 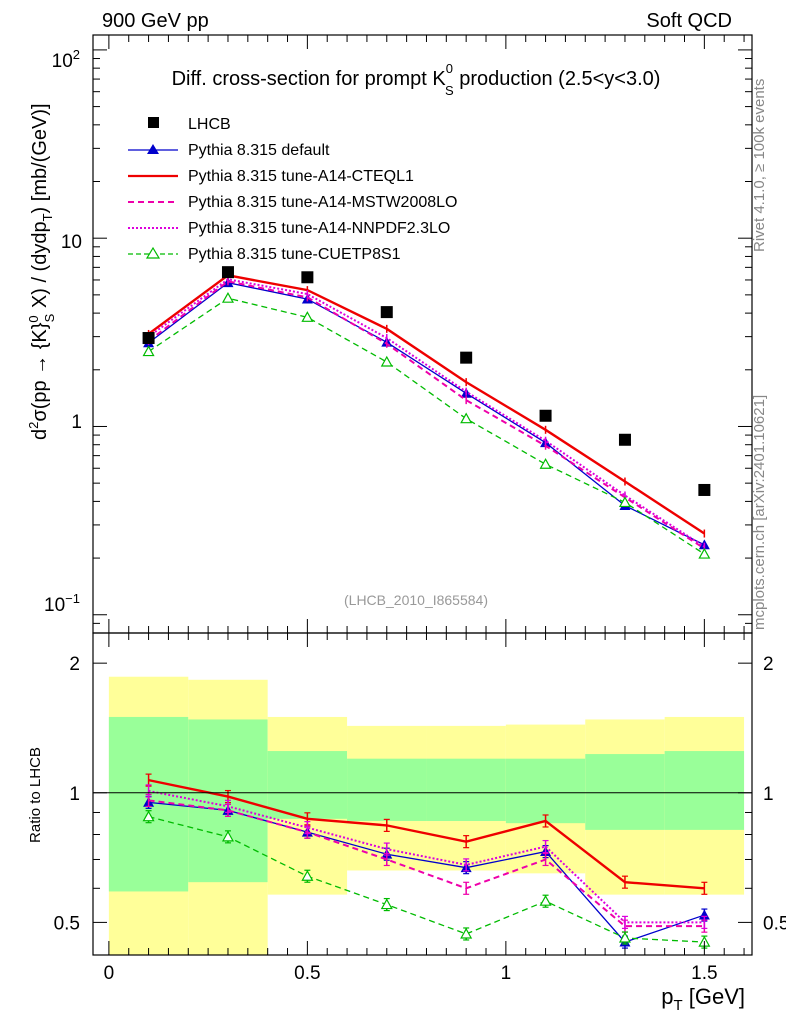 I want to click on ratio-tick-label-right-2: 2, so click(x=768, y=664).